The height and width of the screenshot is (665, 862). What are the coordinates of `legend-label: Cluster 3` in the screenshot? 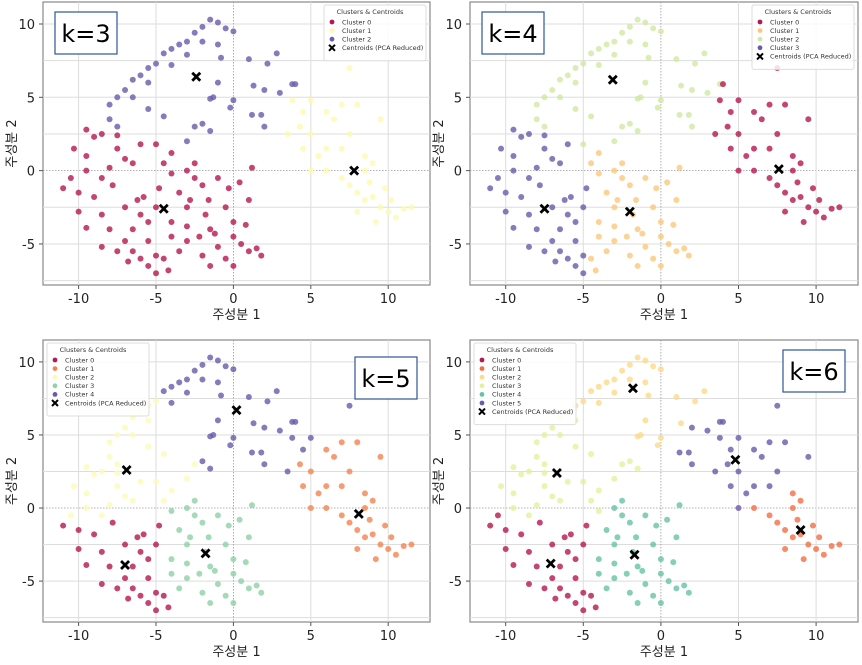 It's located at (79, 386).